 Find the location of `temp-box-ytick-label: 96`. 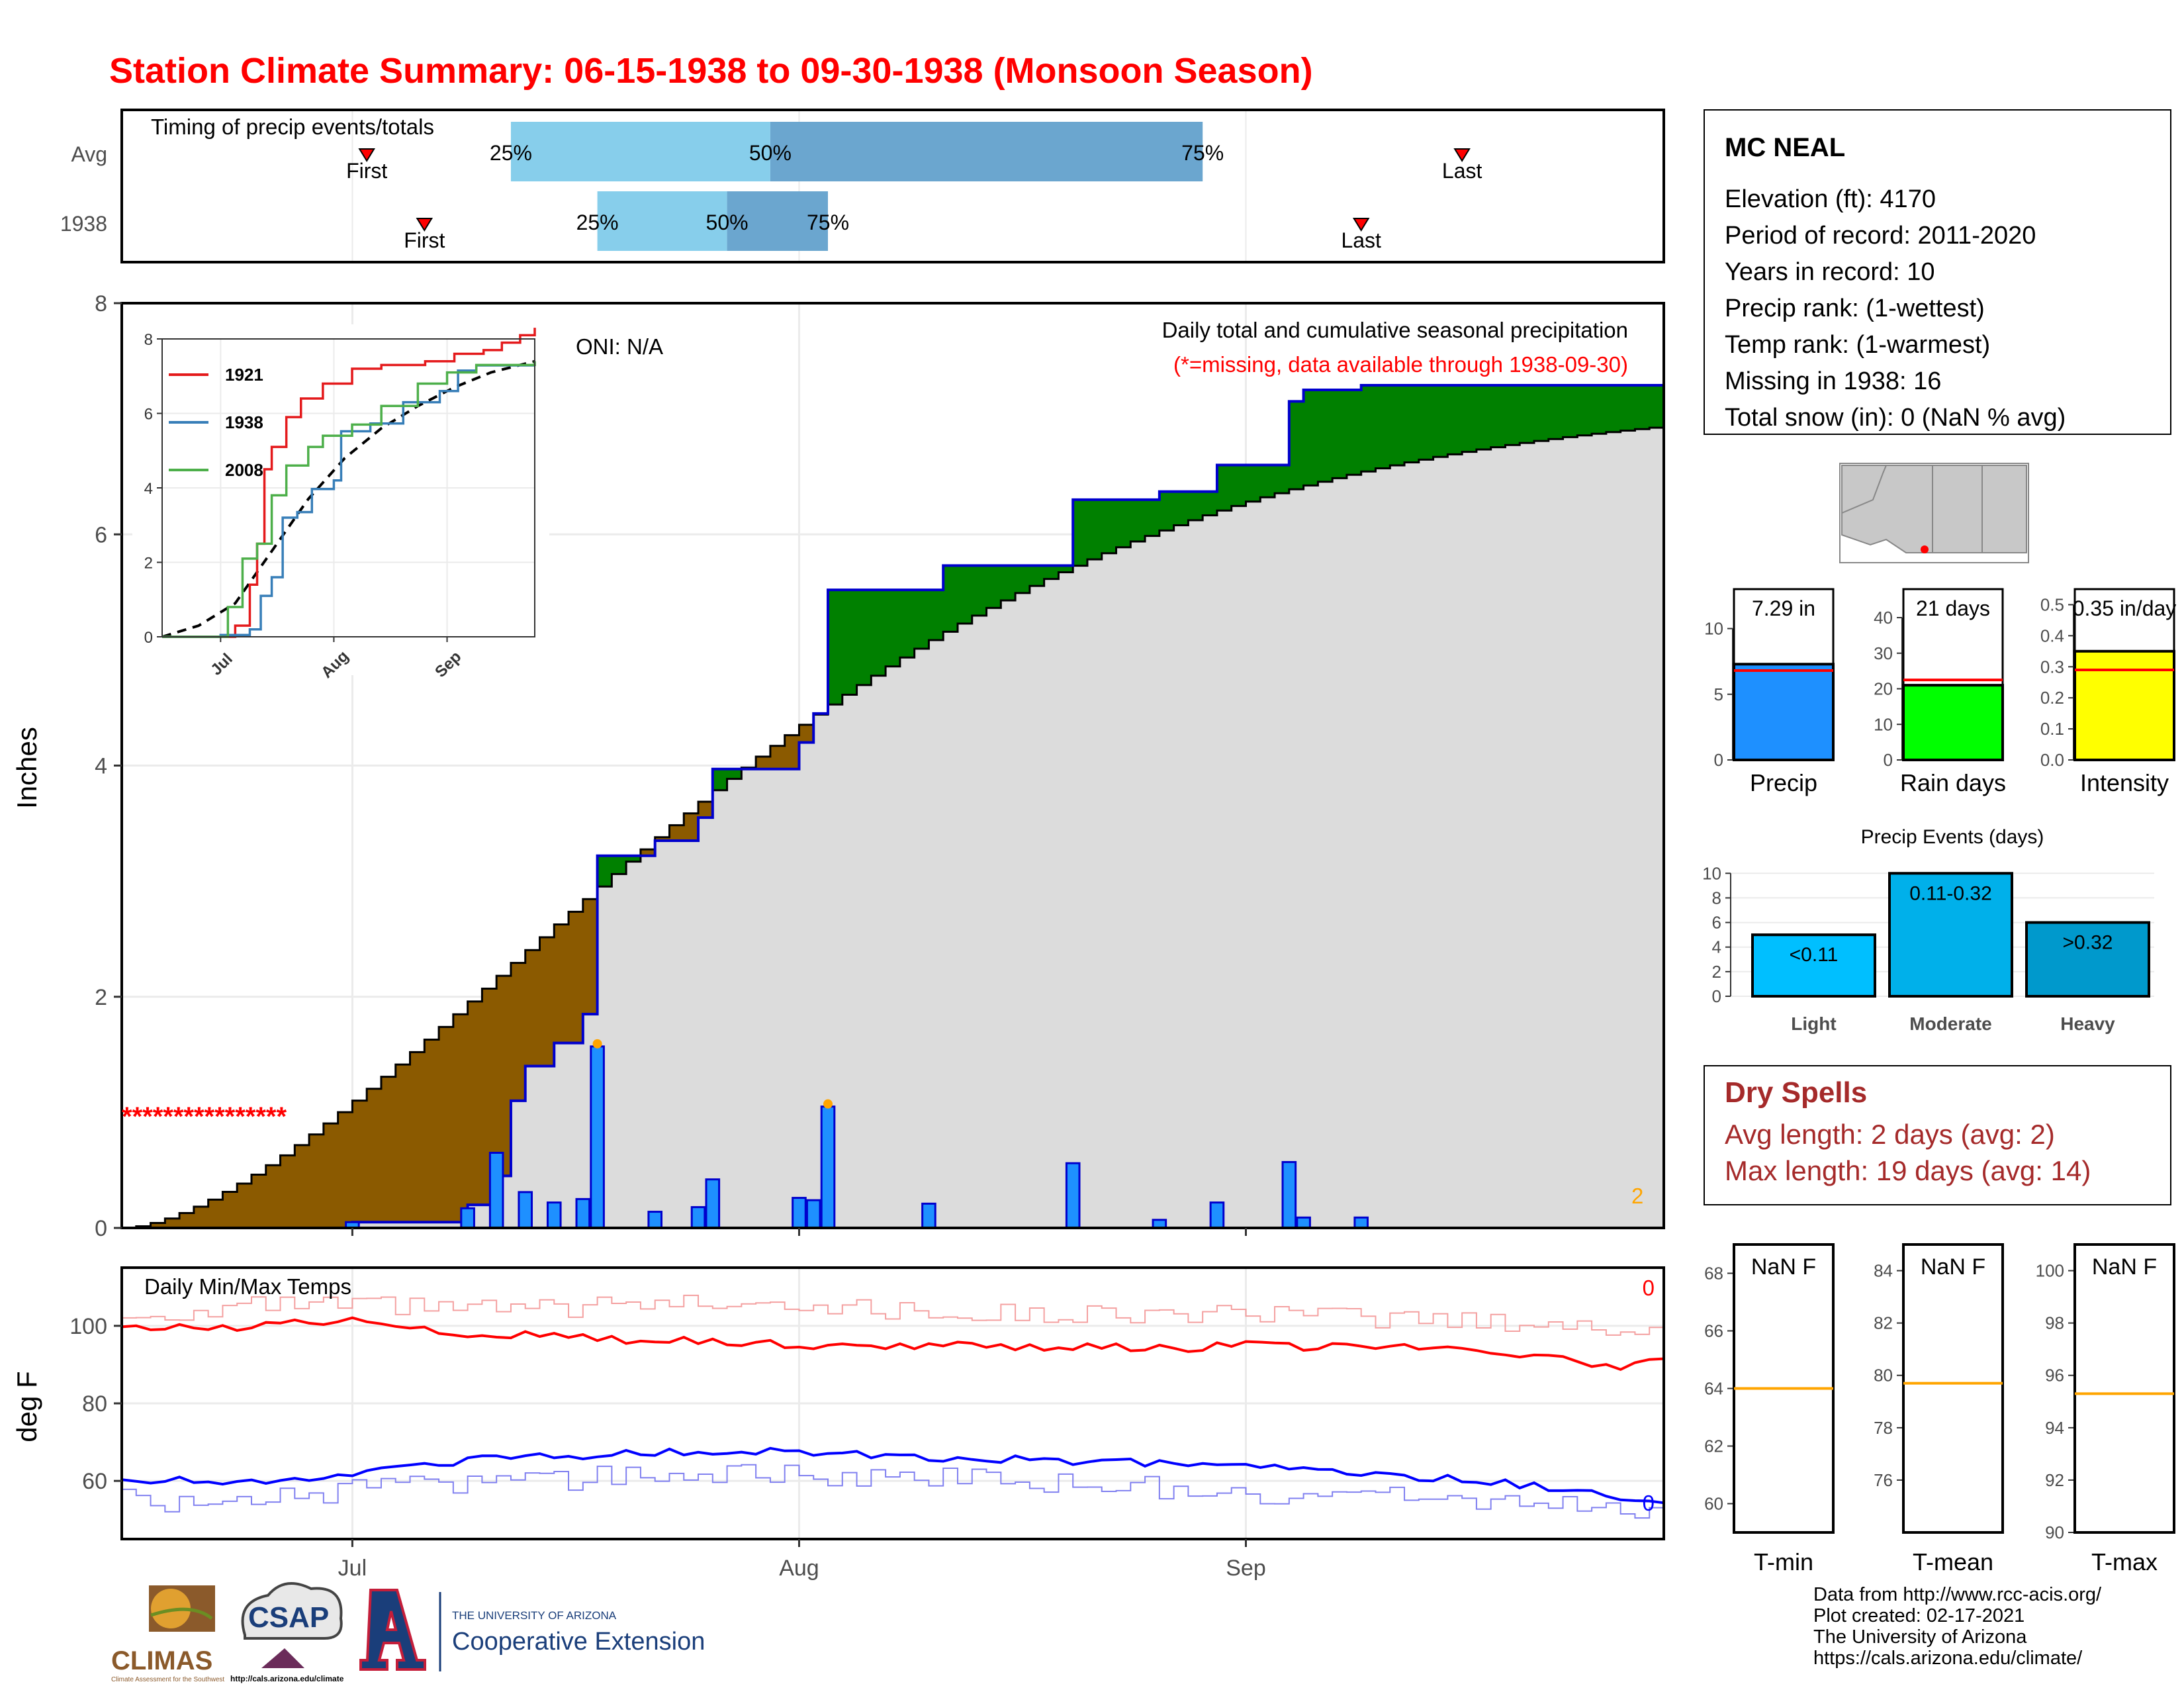

temp-box-ytick-label: 96 is located at coordinates (2054, 1376).